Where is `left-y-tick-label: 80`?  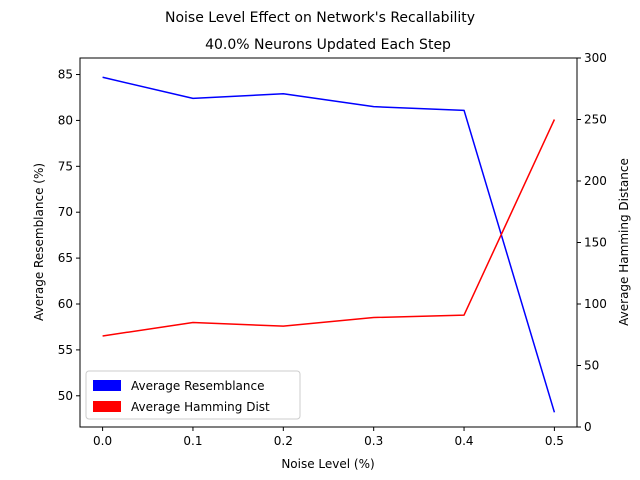
left-y-tick-label: 80 is located at coordinates (65, 120).